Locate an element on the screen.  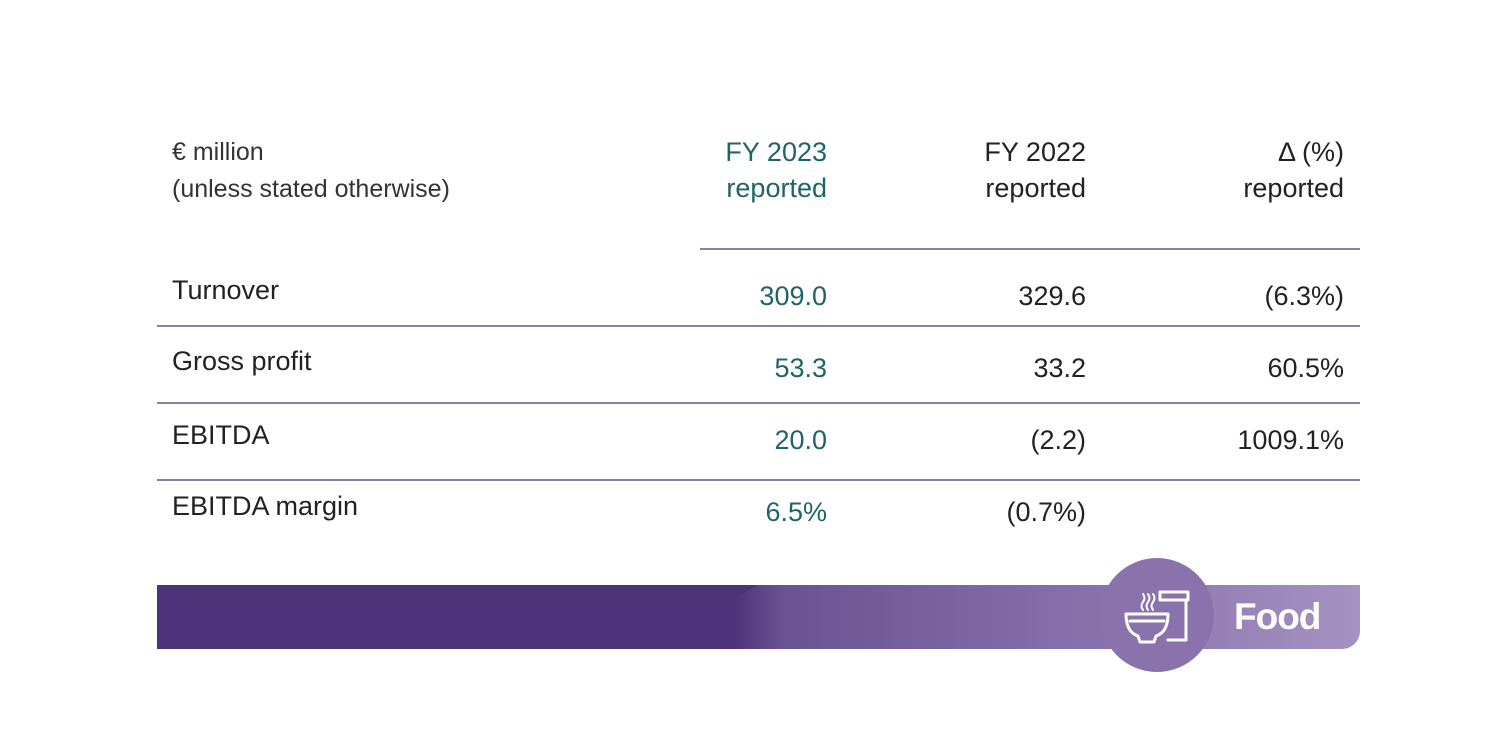
value-fy2022: (0.7%) is located at coordinates (1046, 512).